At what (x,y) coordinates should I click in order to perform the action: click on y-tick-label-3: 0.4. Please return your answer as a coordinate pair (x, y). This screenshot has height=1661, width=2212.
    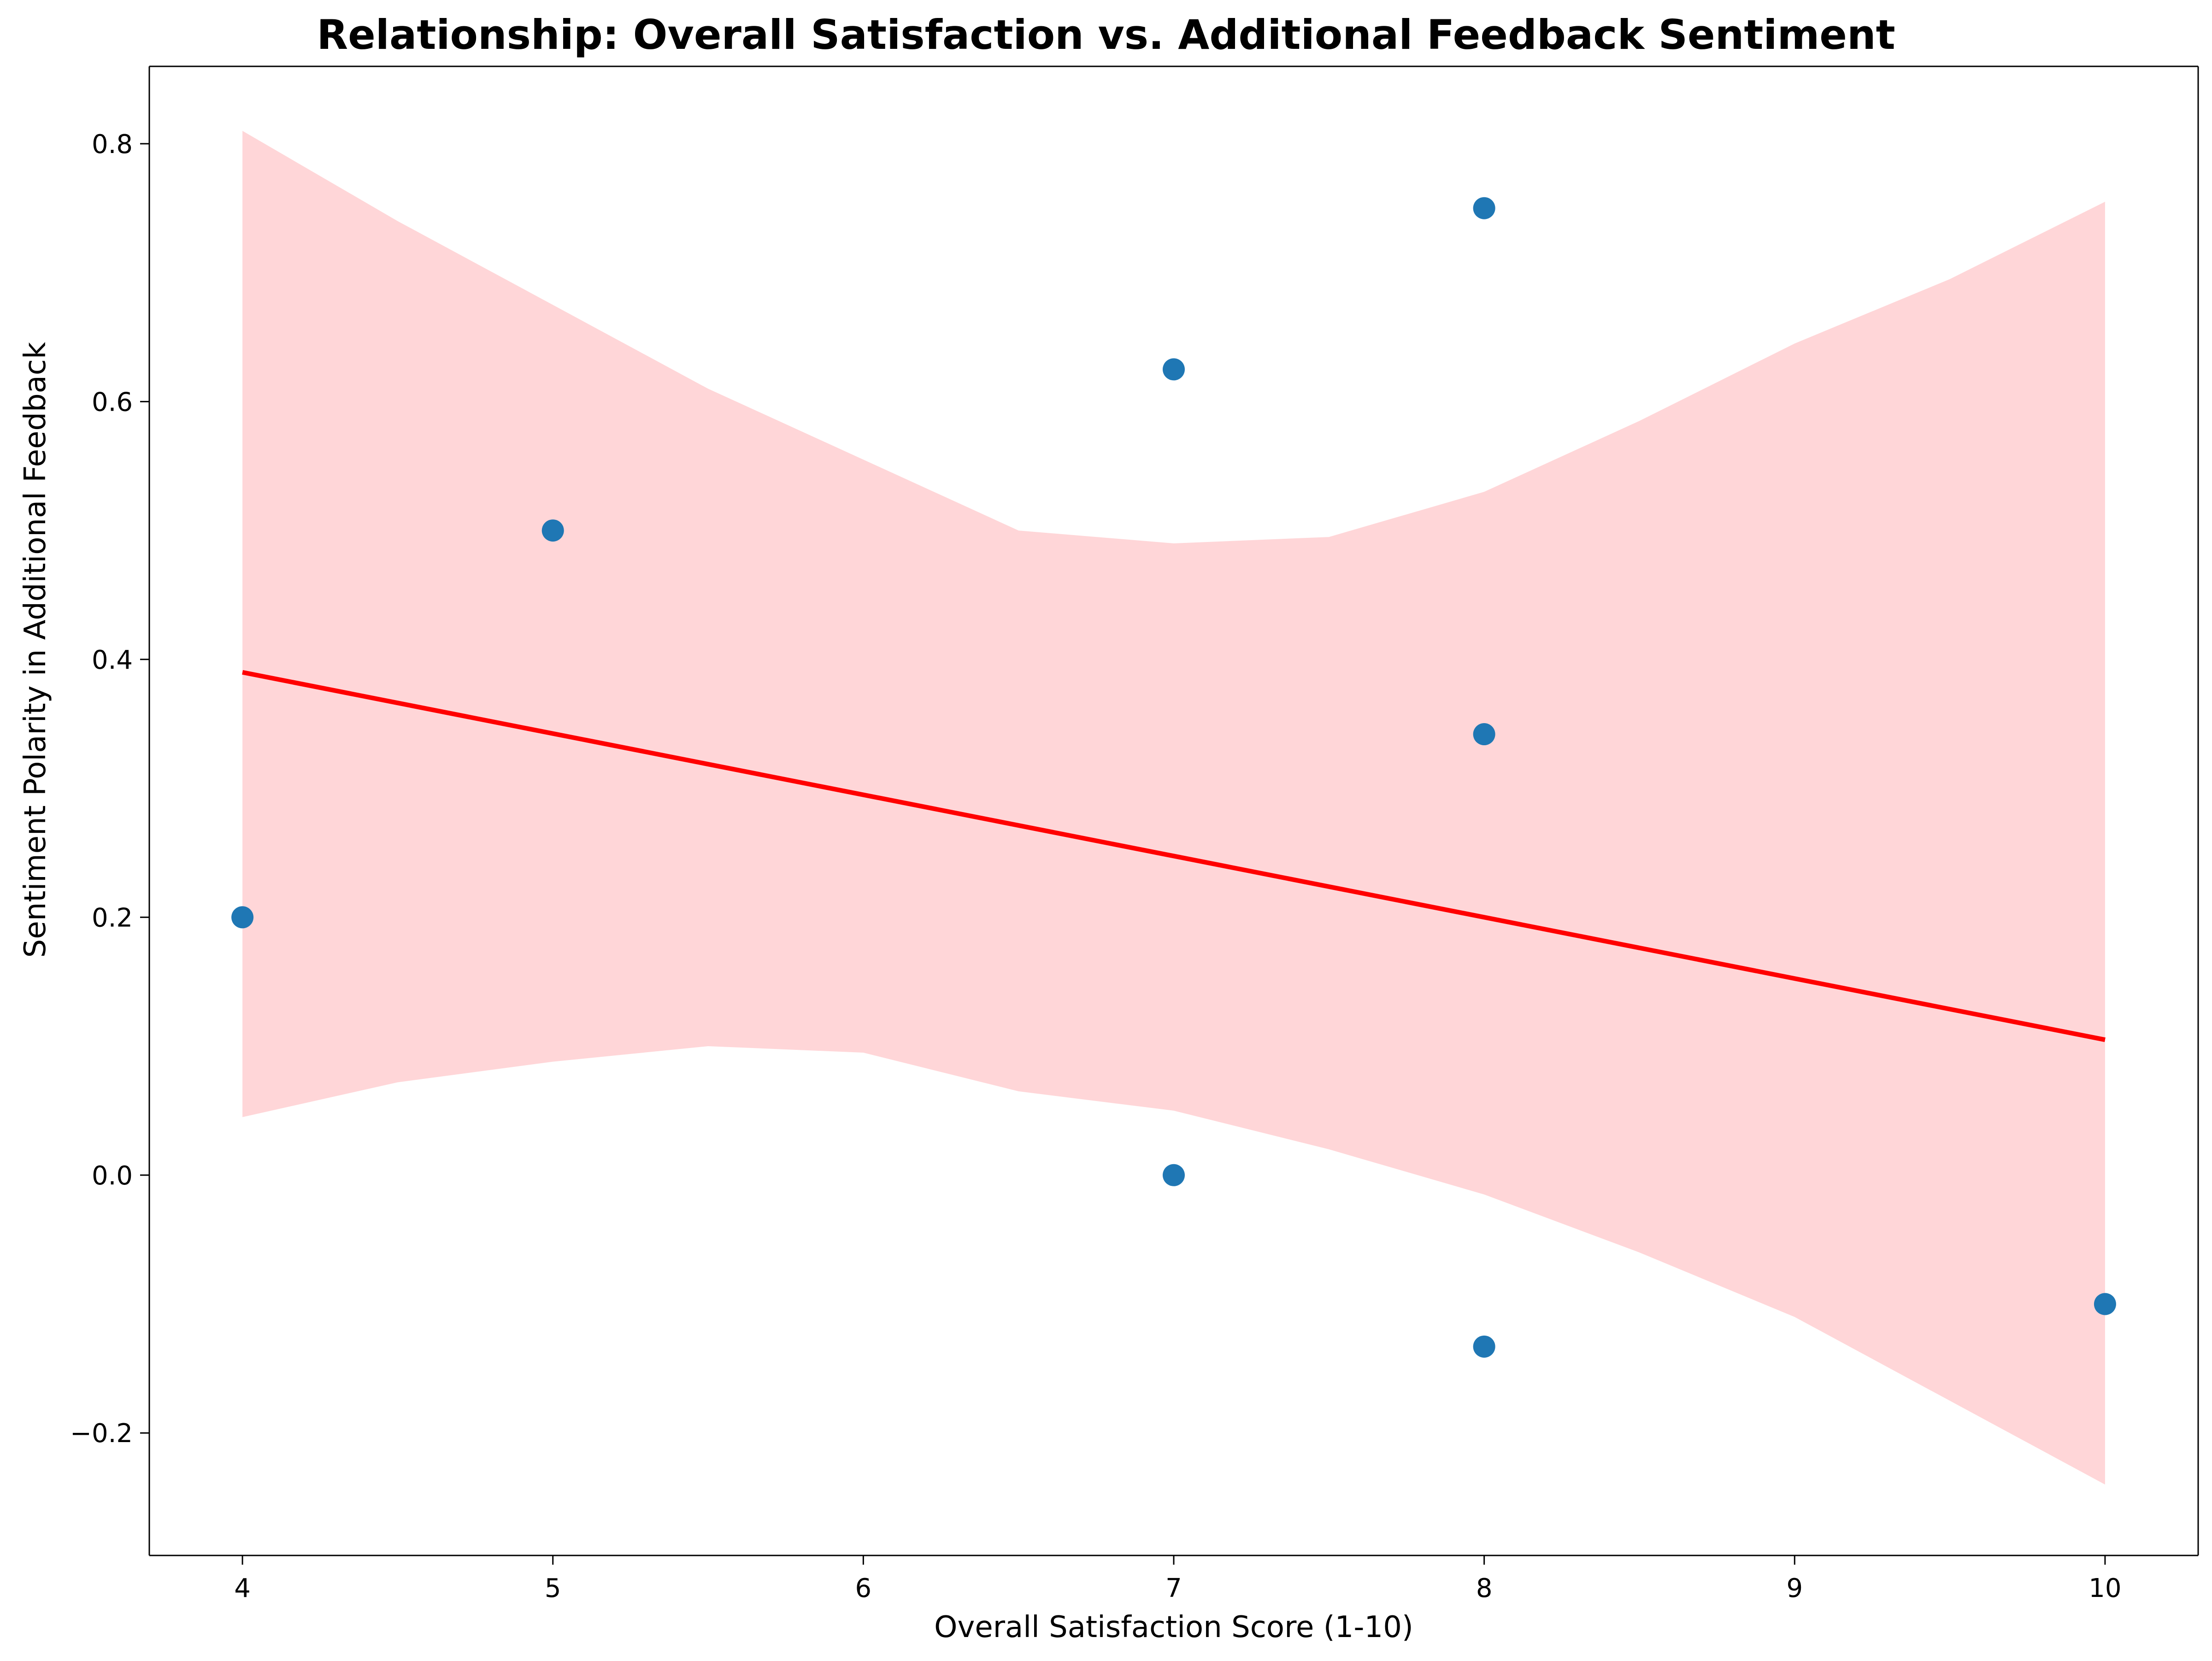
    Looking at the image, I should click on (112, 660).